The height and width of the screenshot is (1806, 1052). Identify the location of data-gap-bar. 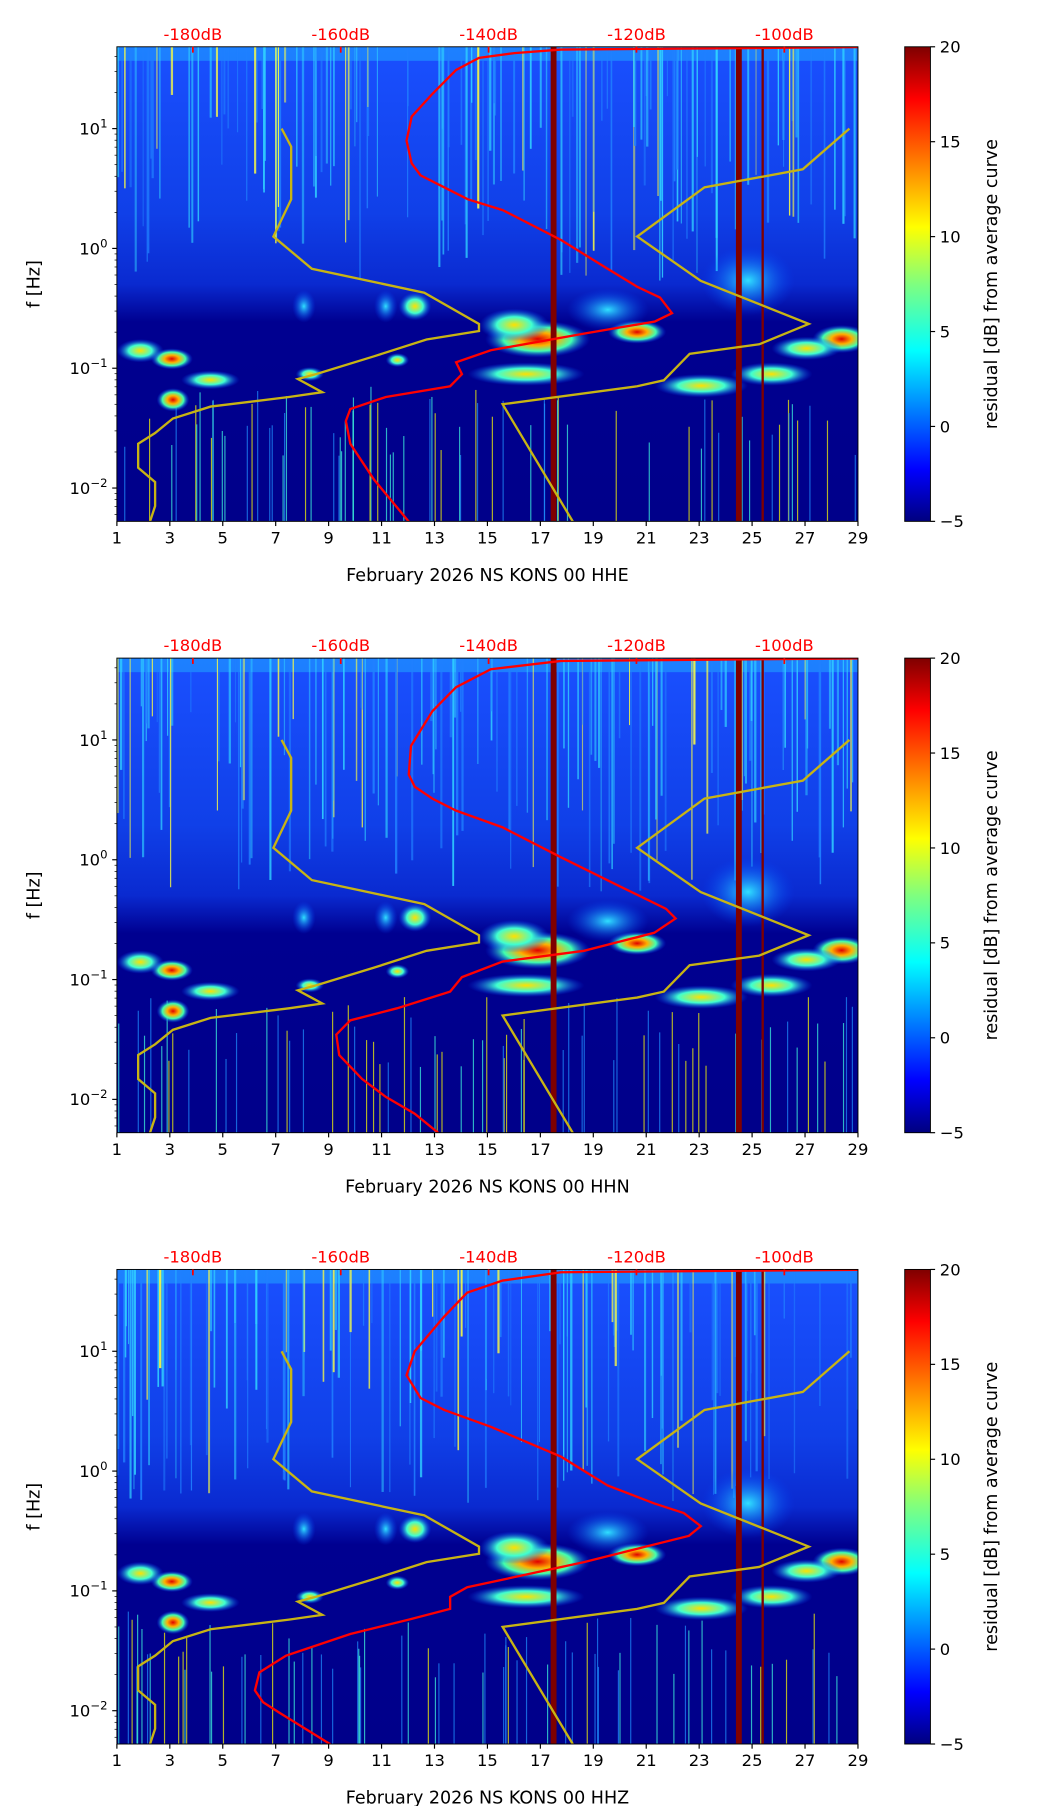
(762, 895).